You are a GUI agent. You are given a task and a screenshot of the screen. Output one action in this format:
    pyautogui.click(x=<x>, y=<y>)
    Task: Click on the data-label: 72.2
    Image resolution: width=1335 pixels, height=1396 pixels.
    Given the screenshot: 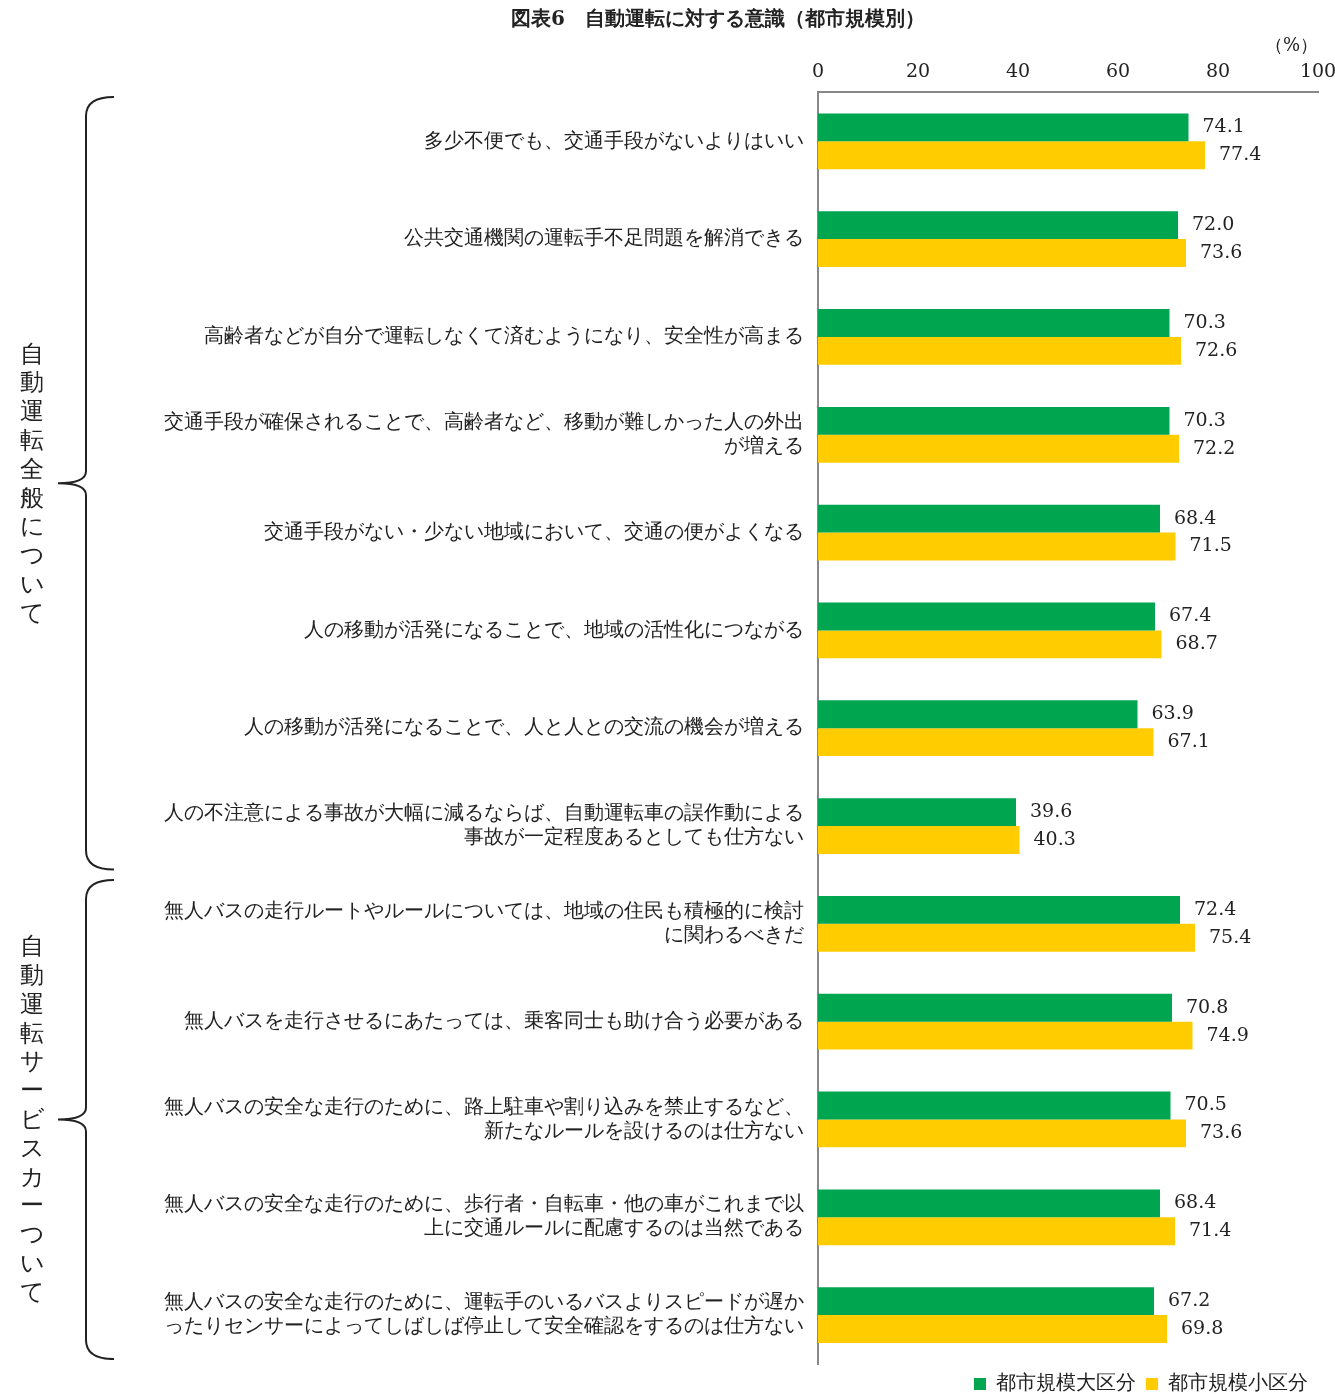 What is the action you would take?
    pyautogui.click(x=1214, y=446)
    